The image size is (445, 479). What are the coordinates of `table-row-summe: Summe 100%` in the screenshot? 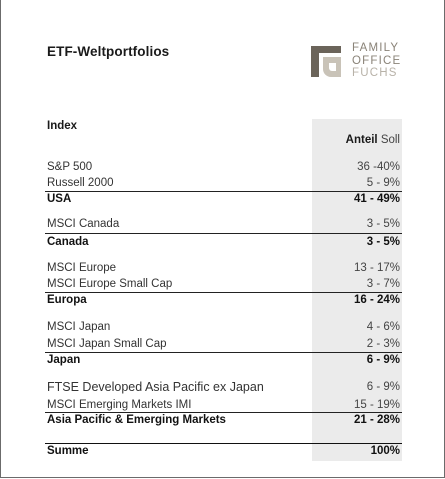 It's located at (223, 451).